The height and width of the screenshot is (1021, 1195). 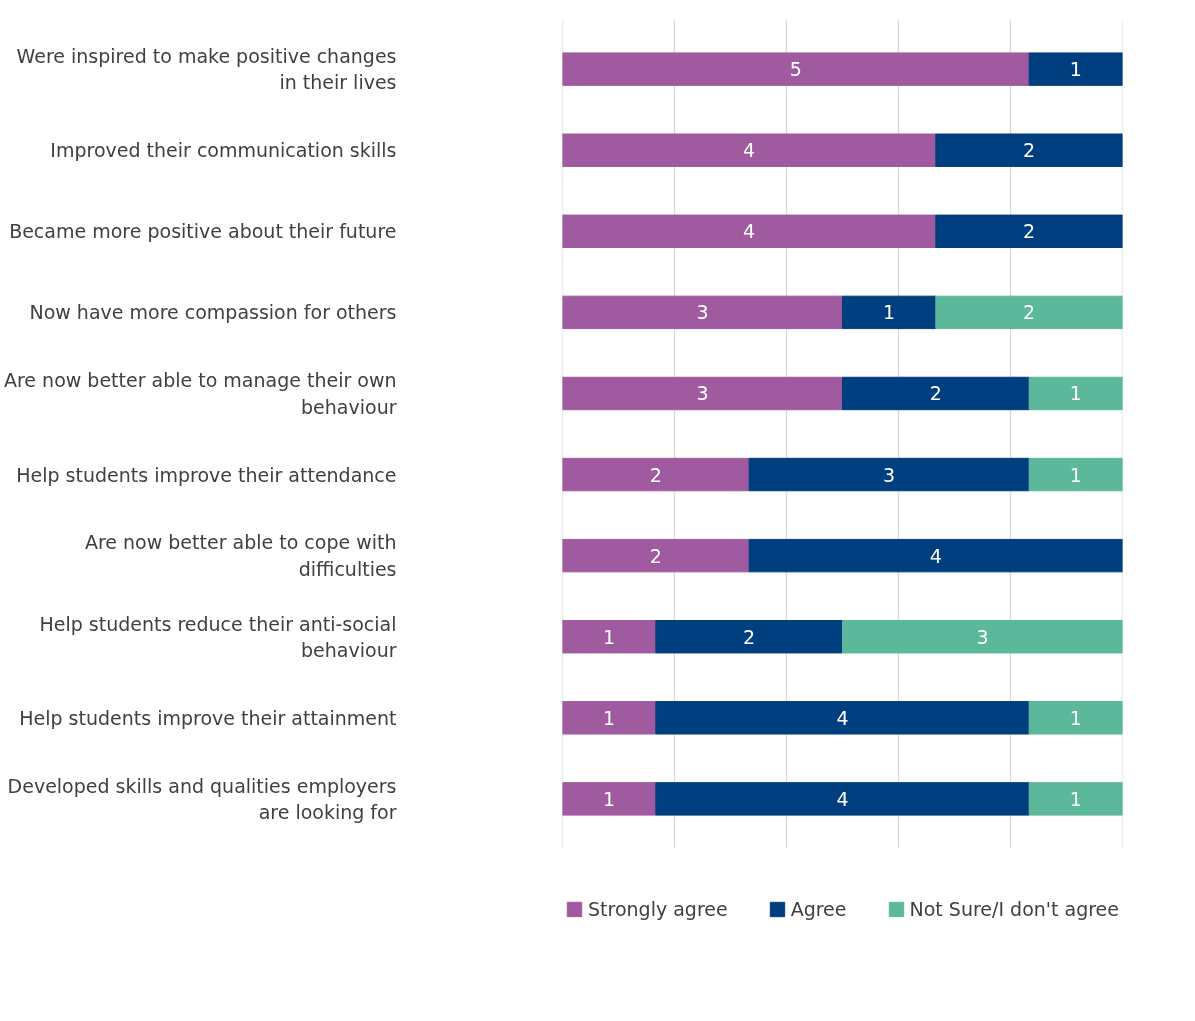 I want to click on y-tick-label: Now have more compassion for others, so click(x=213, y=312).